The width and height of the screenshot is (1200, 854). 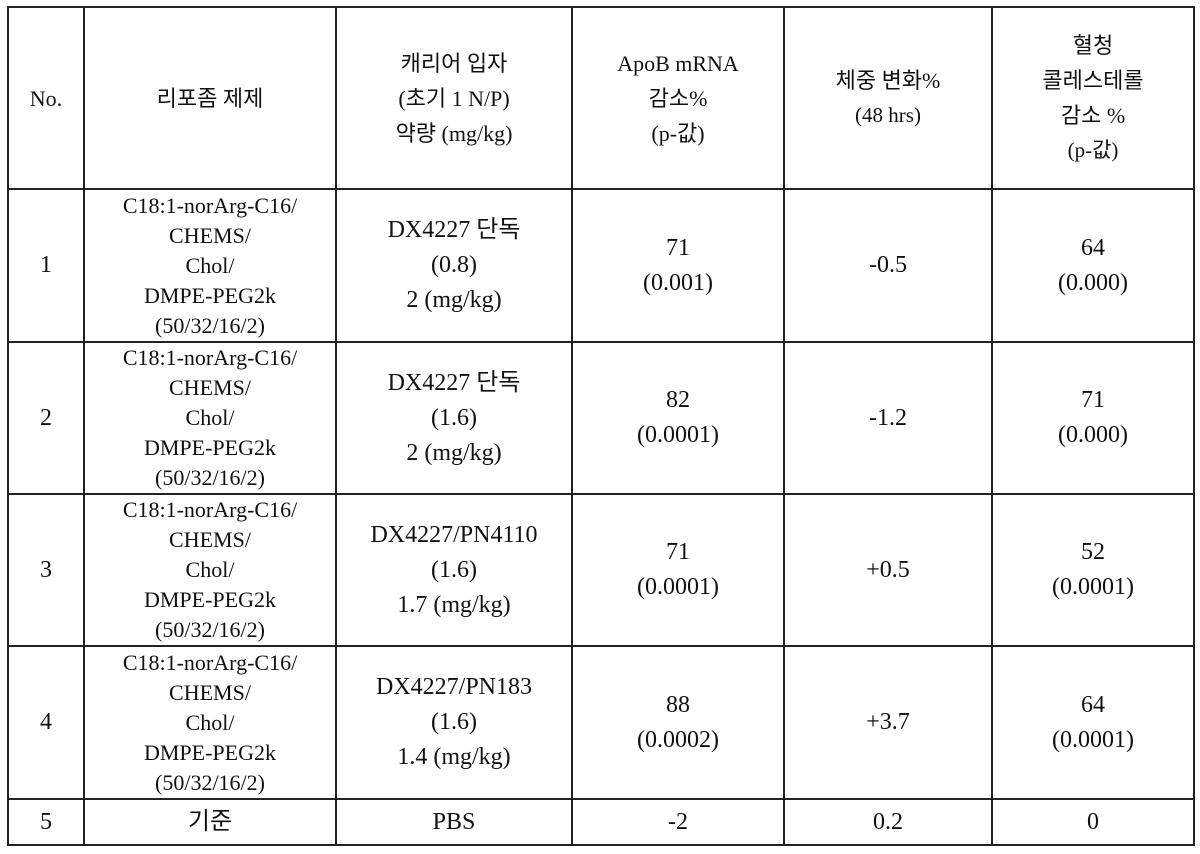 I want to click on apob-value: 82, so click(x=678, y=400).